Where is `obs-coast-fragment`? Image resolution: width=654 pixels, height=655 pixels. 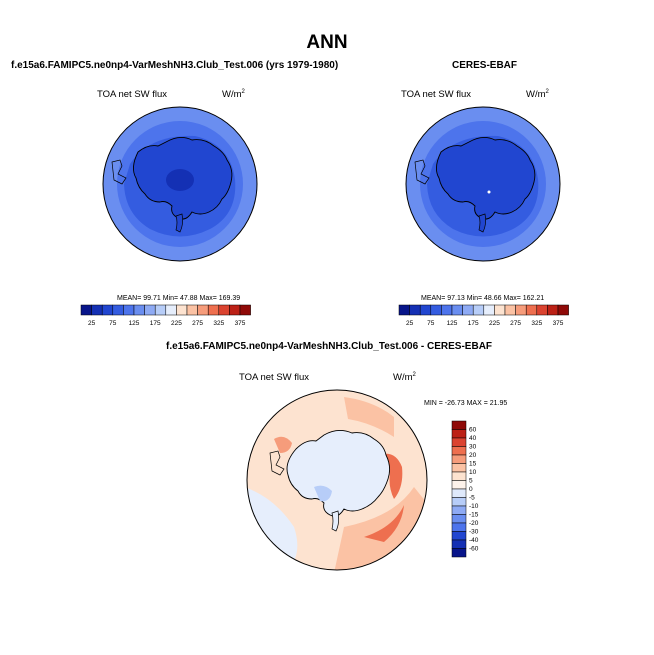
obs-coast-fragment is located at coordinates (422, 172).